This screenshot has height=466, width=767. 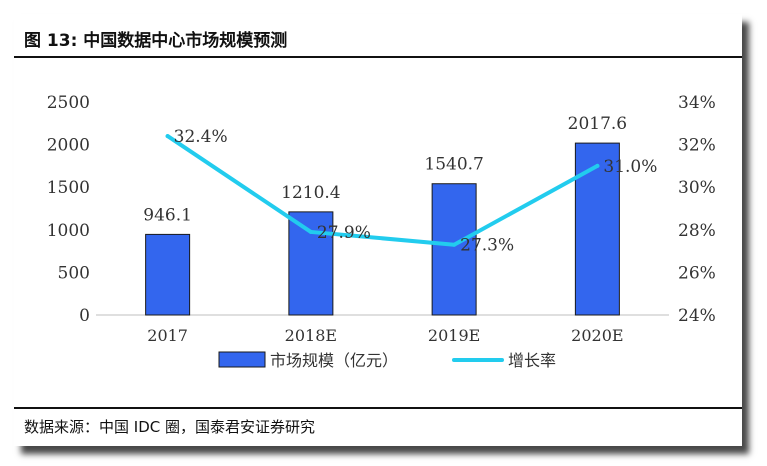 I want to click on bar-value-label: 1540.7, so click(x=453, y=165).